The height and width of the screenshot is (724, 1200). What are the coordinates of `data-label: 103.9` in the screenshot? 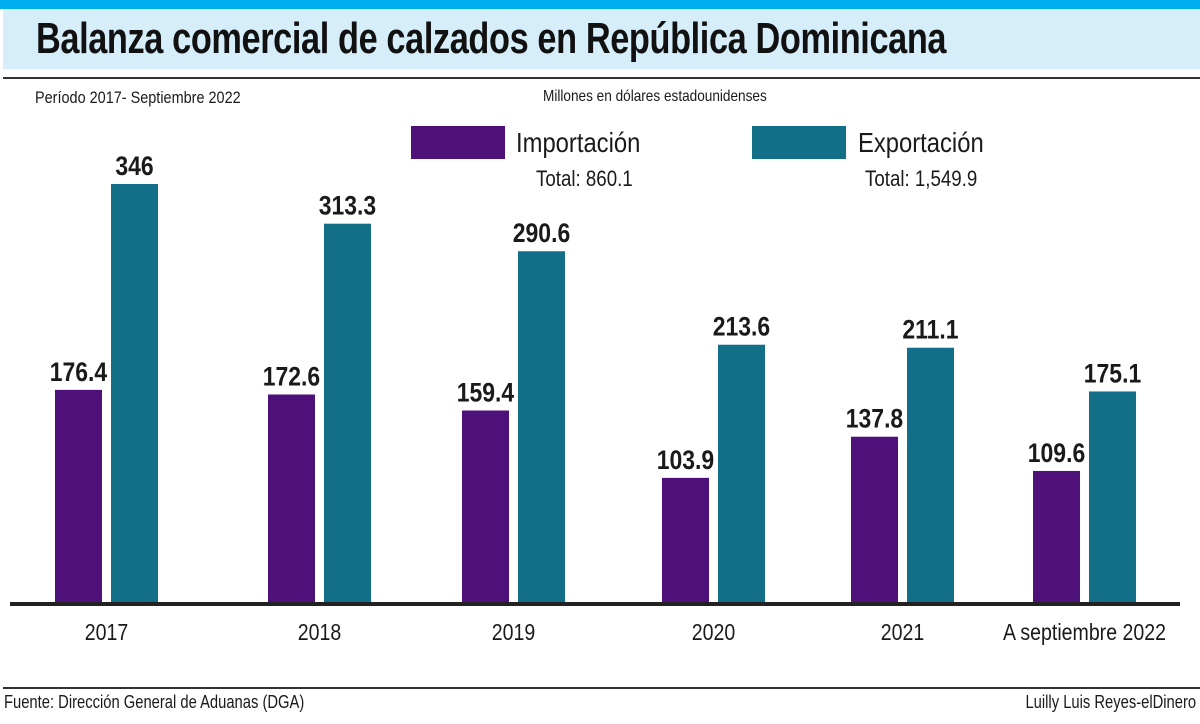 It's located at (685, 460).